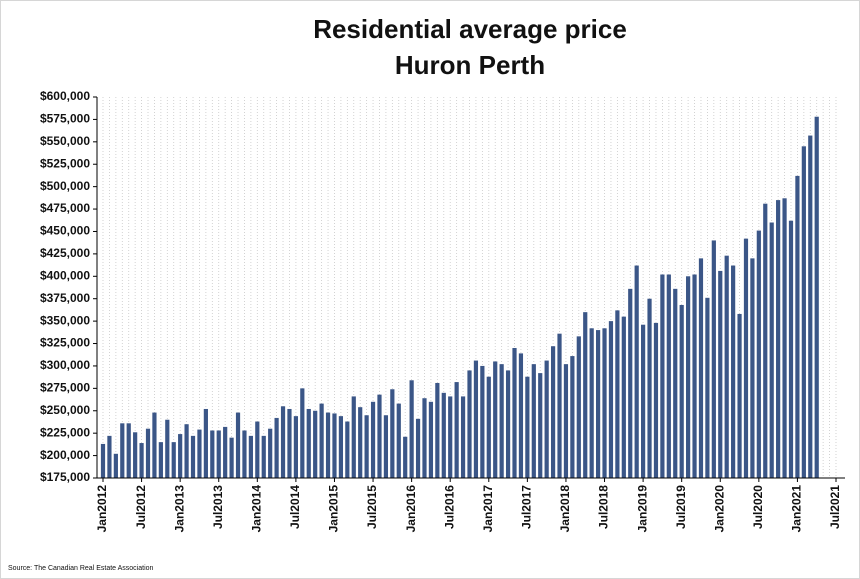 The height and width of the screenshot is (579, 860). What do you see at coordinates (65, 432) in the screenshot?
I see `y-tick-label: $225,000` at bounding box center [65, 432].